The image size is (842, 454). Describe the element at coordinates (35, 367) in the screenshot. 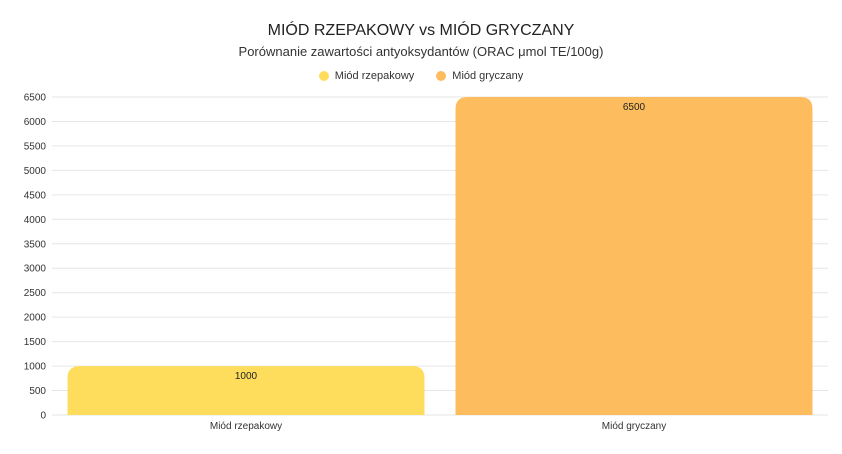

I see `y-tick-label: 1000` at that location.